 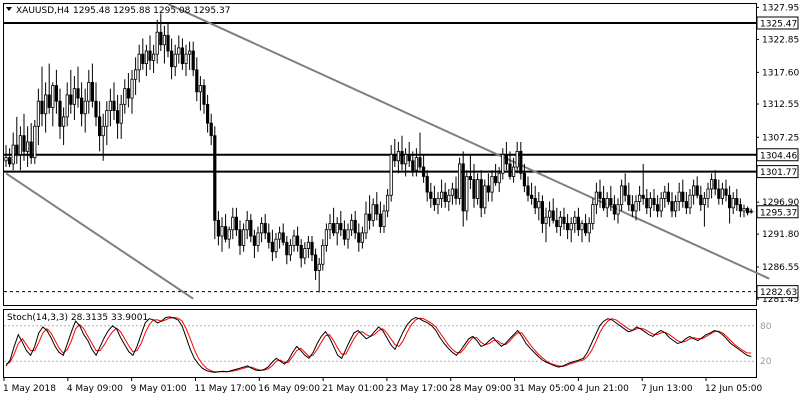 What do you see at coordinates (353, 389) in the screenshot?
I see `time-tick-label: 21 May 01:00` at bounding box center [353, 389].